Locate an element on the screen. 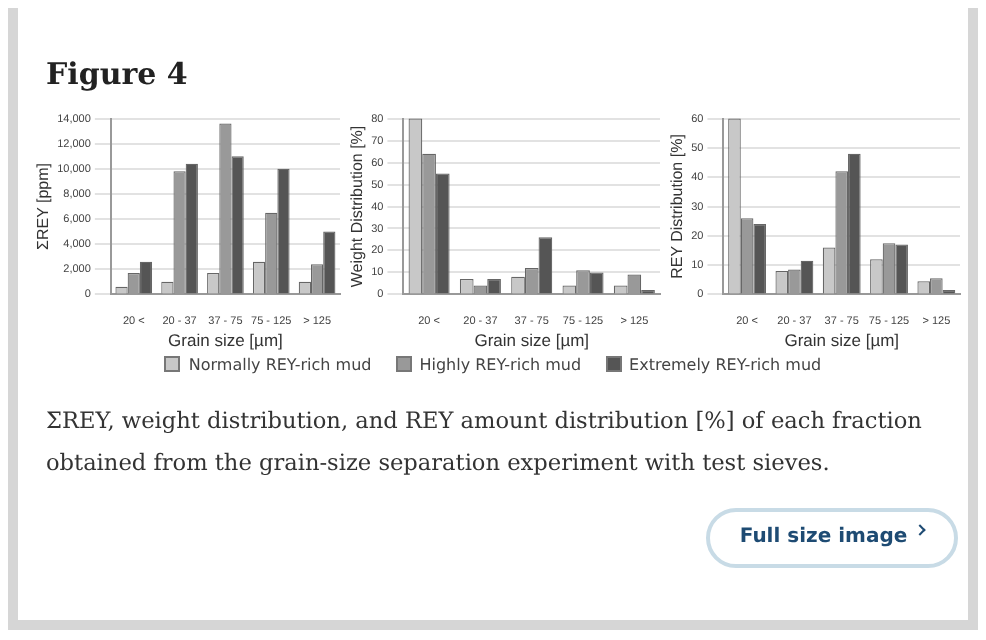  y-axis-title: Weight Distribution [%] is located at coordinates (357, 206).